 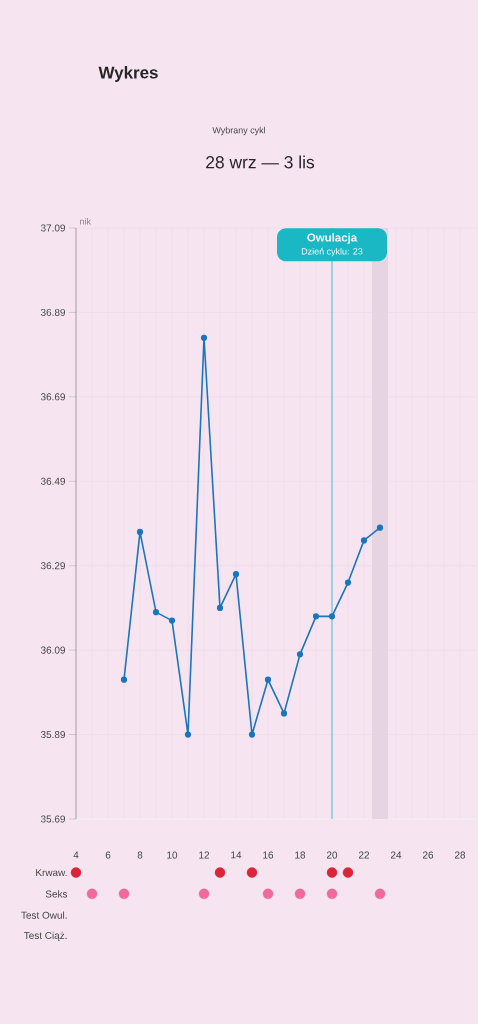 I want to click on y-tick-label: Test Ciąż., so click(x=45, y=936).